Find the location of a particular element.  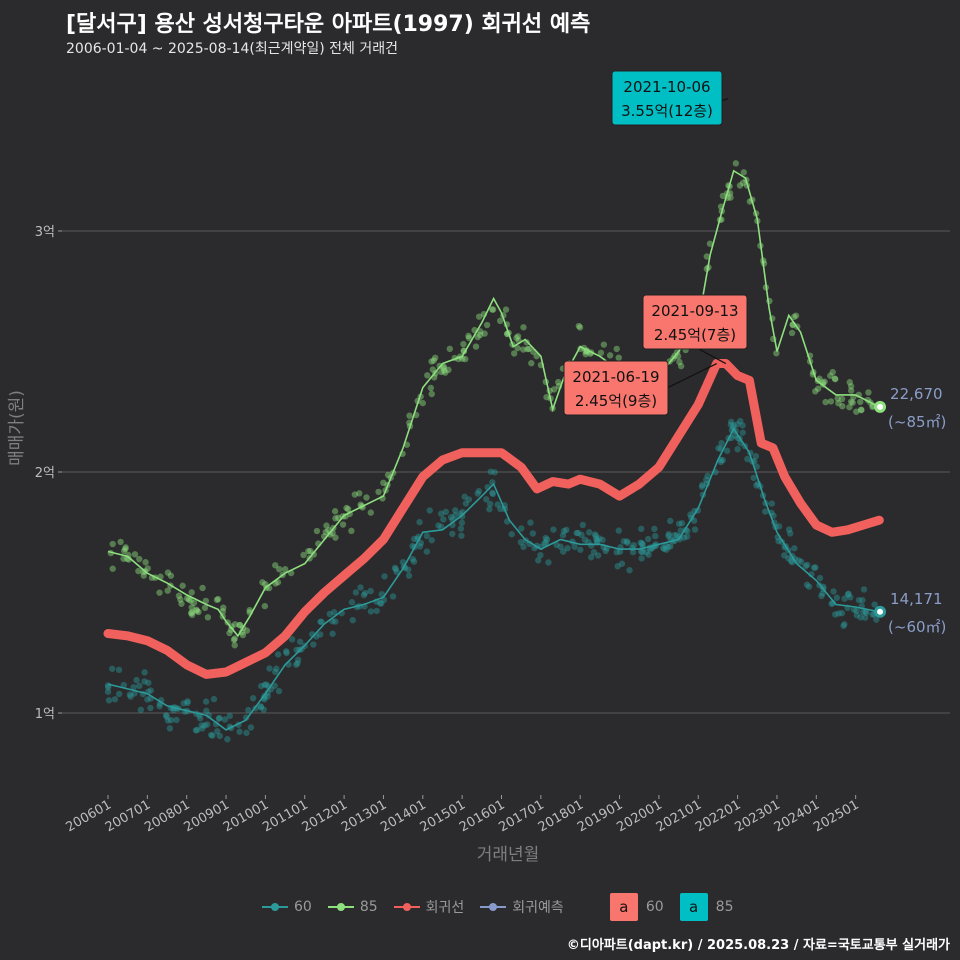

legend-item-60: 60 is located at coordinates (287, 907).